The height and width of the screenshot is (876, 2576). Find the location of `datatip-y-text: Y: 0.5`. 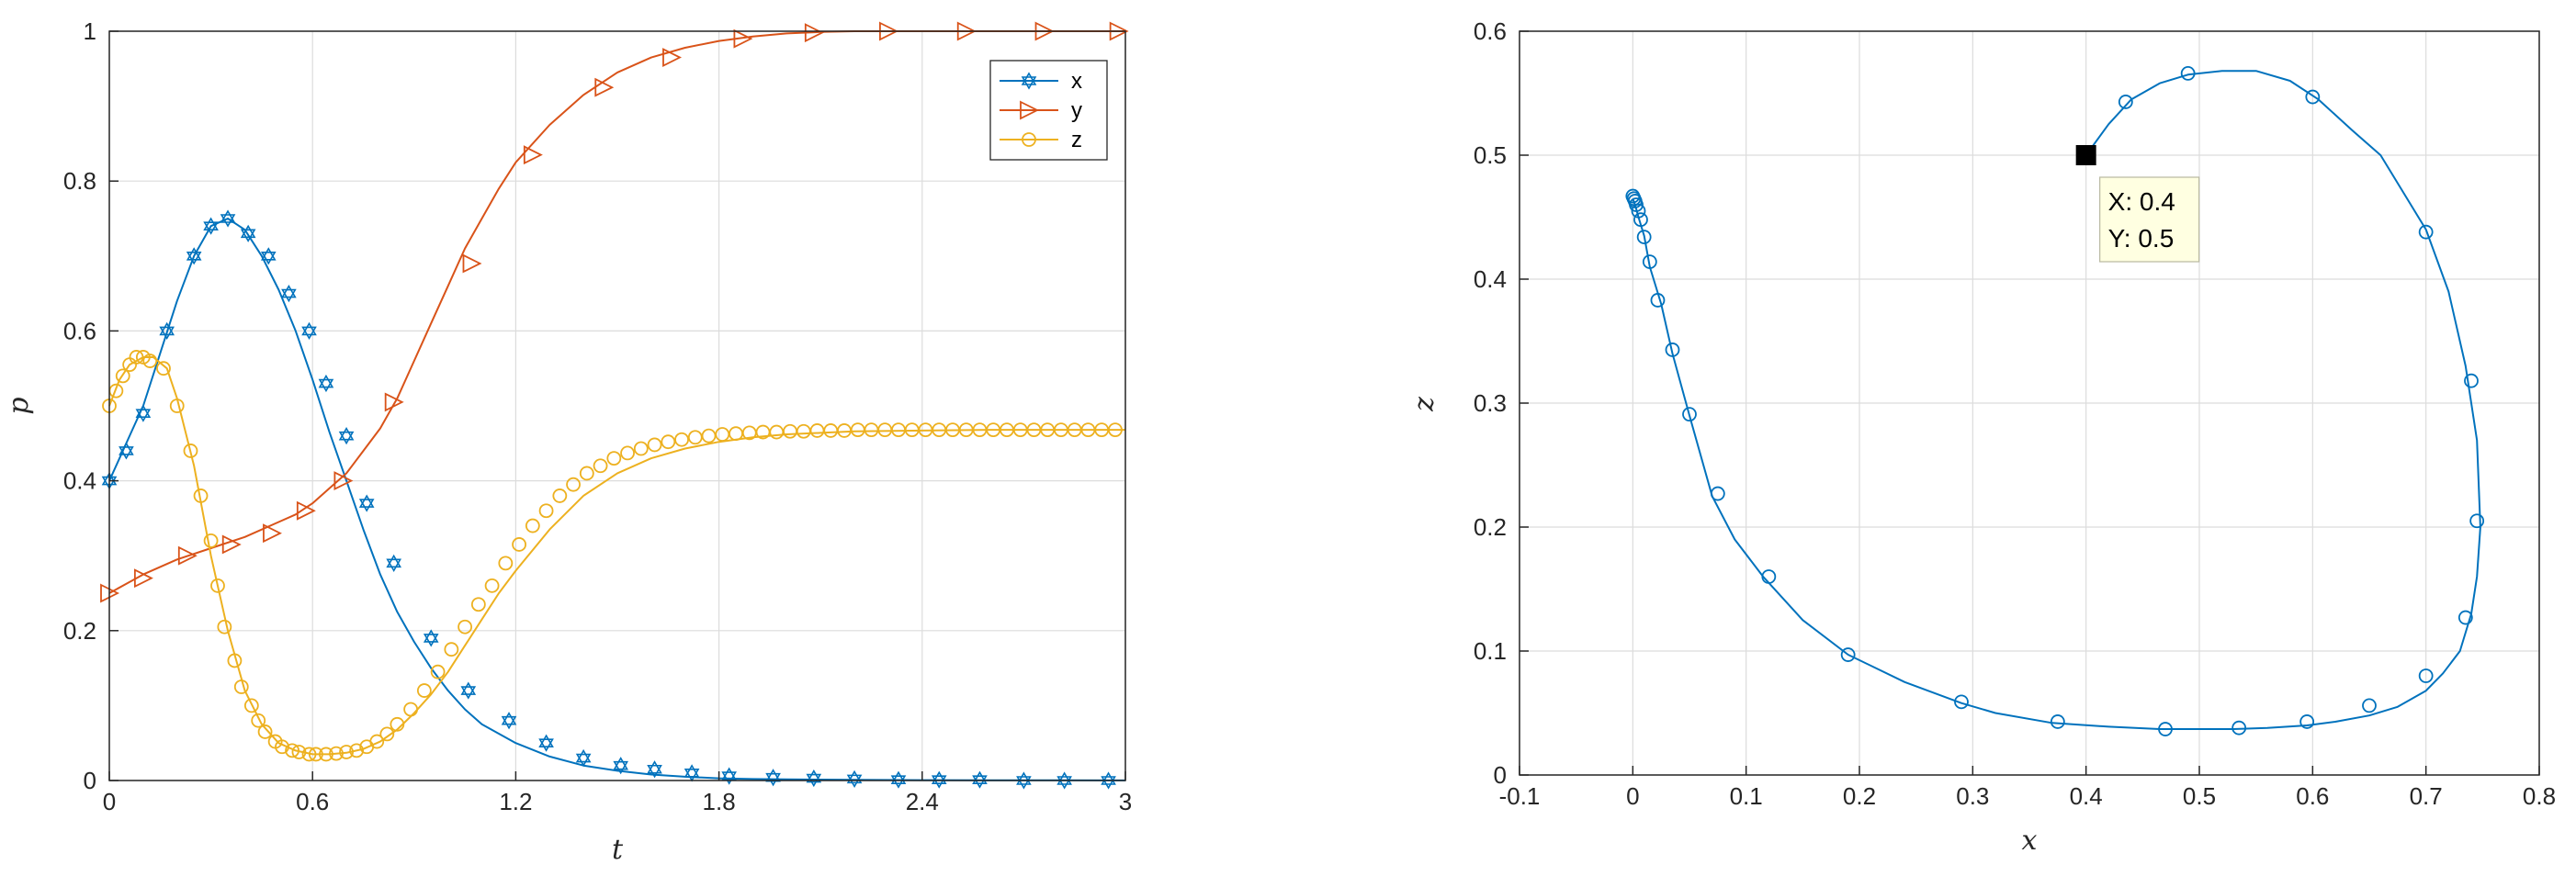

datatip-y-text: Y: 0.5 is located at coordinates (2141, 238).